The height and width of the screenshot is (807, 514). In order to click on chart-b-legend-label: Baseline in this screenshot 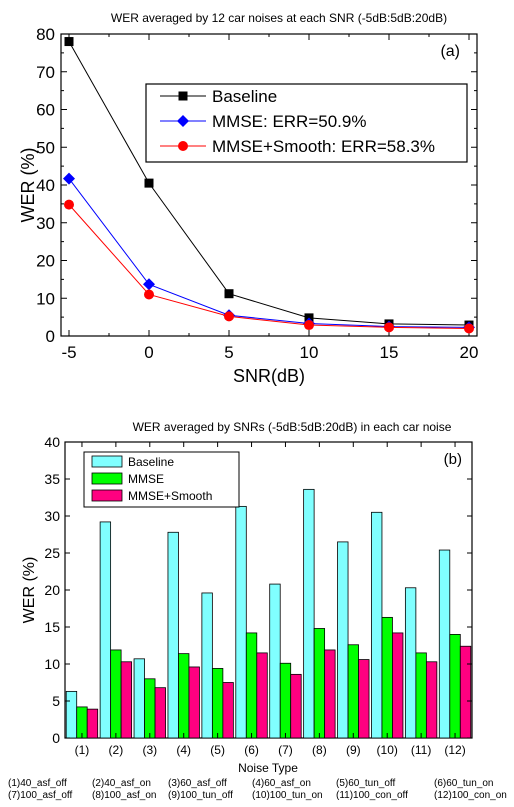, I will do `click(151, 462)`.